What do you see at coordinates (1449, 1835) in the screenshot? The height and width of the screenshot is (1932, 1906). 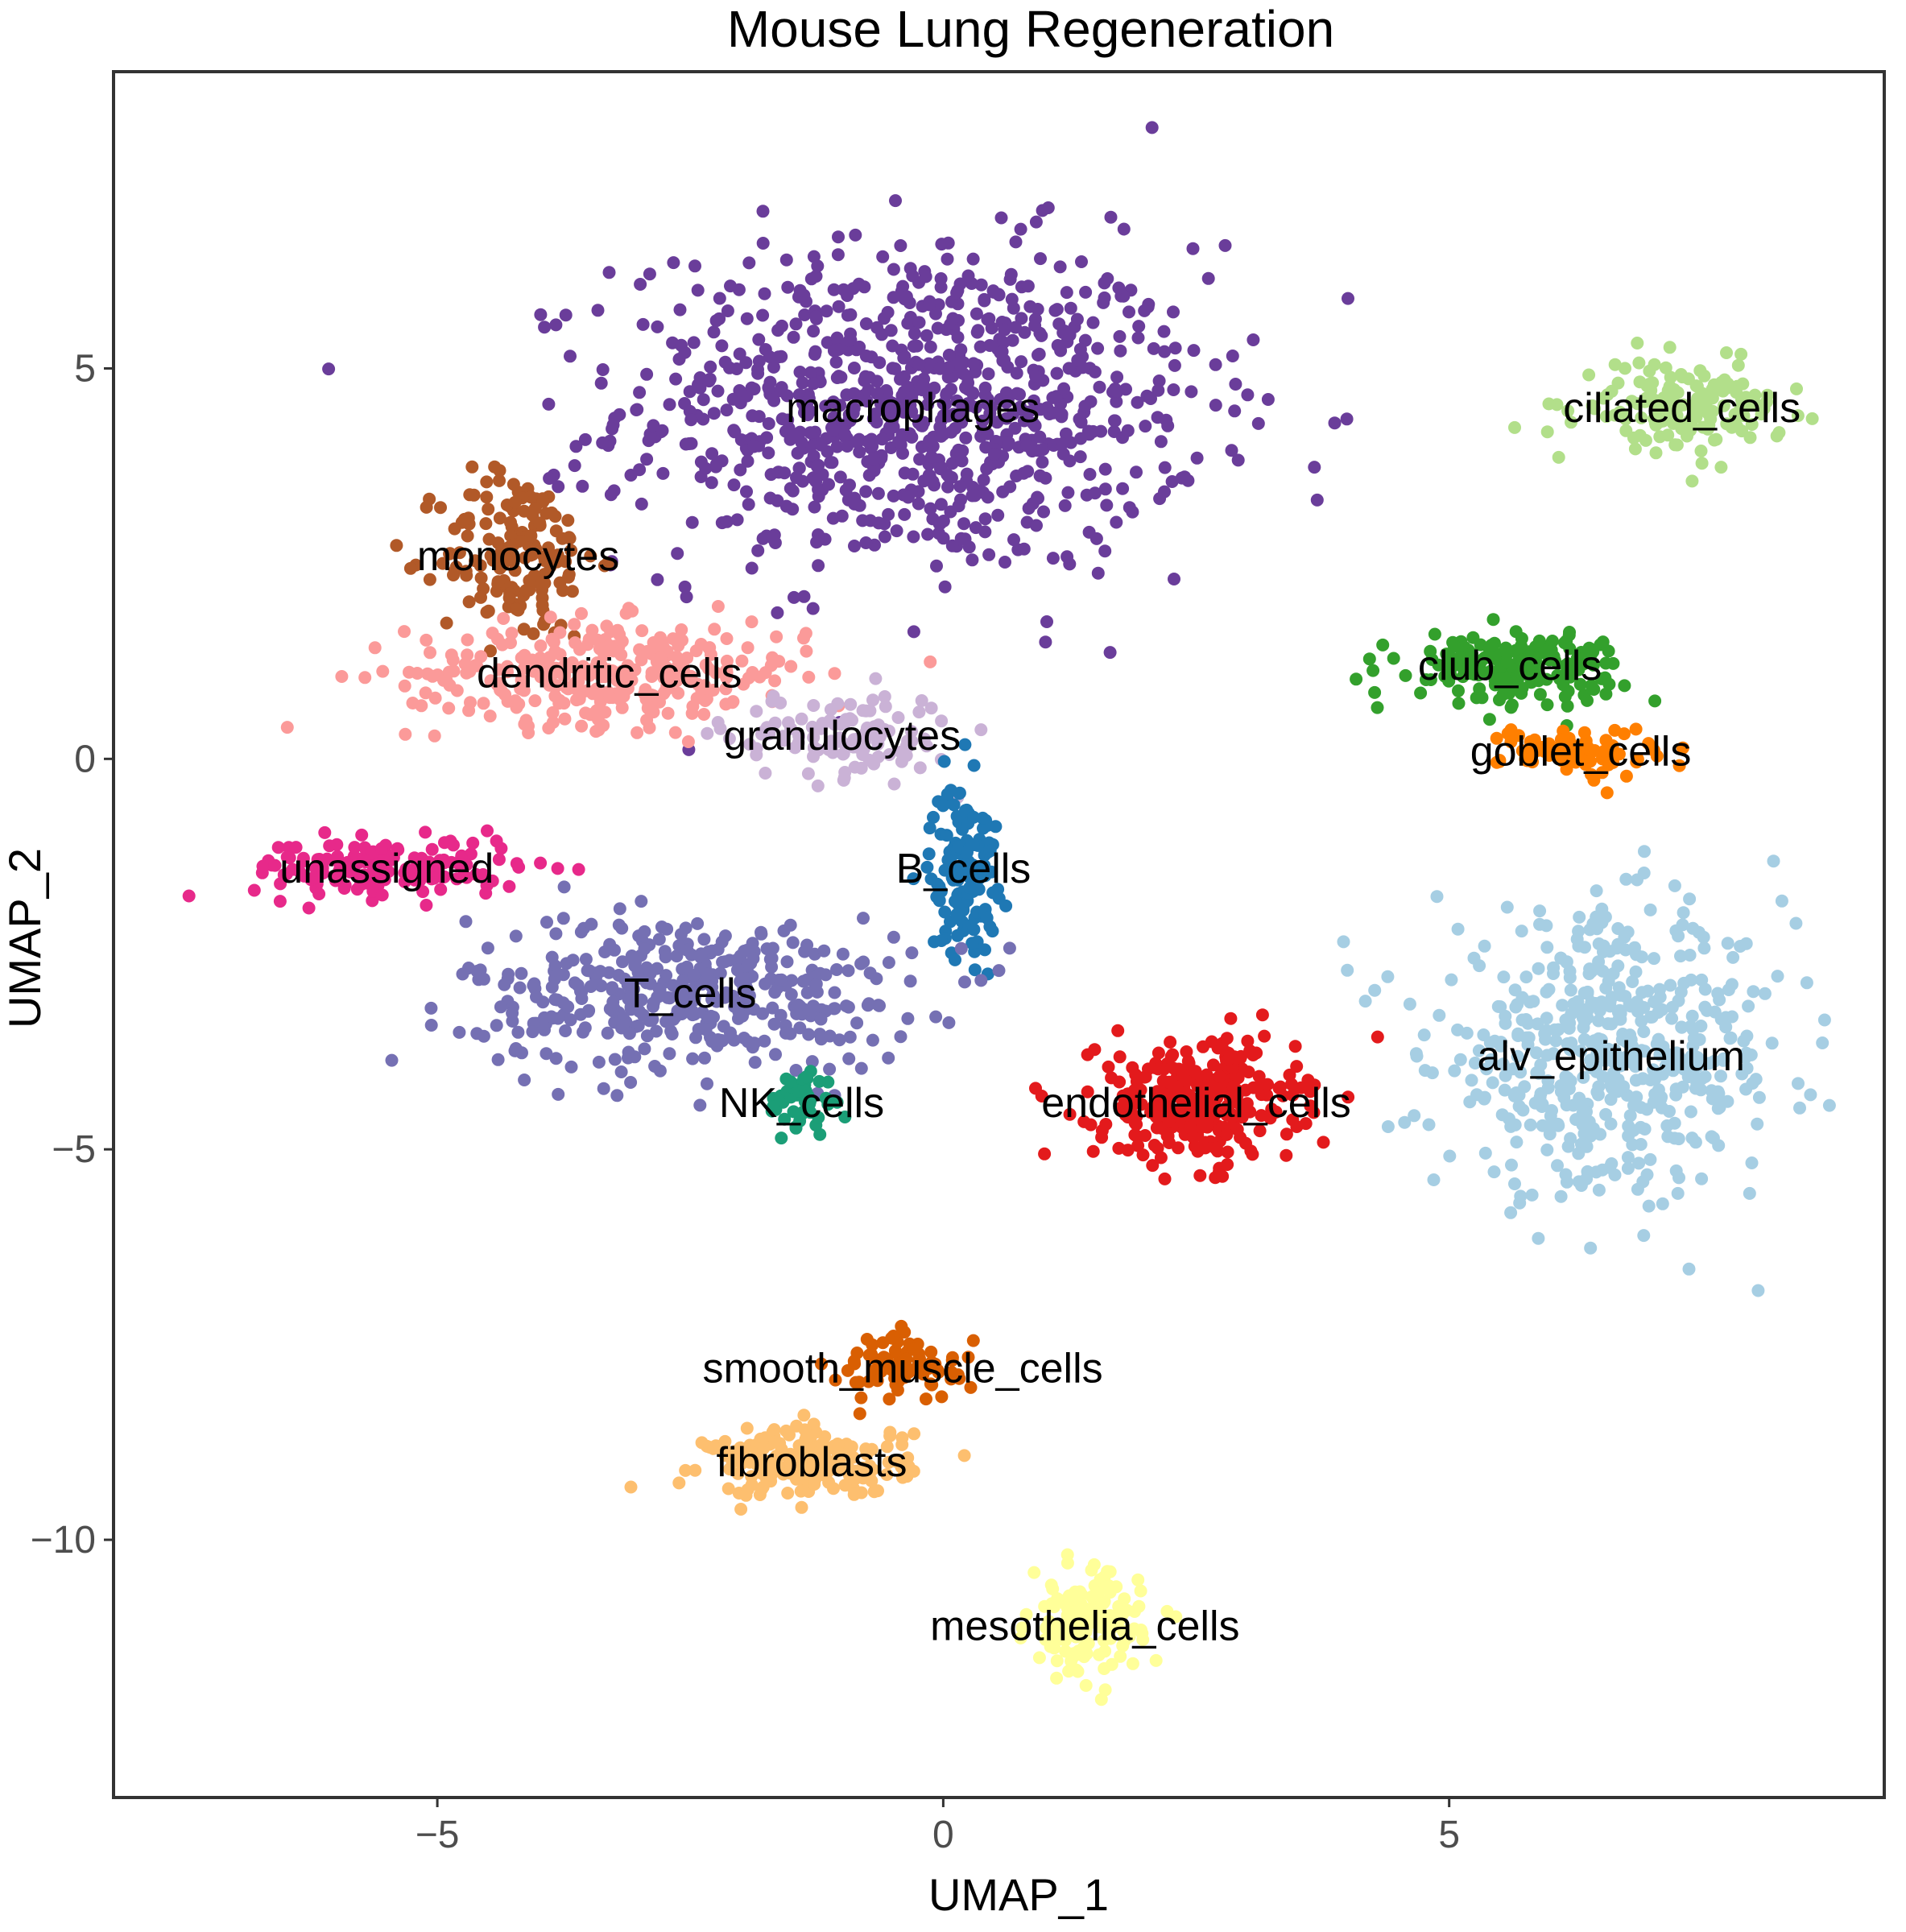 I see `x-tick-label: 5` at bounding box center [1449, 1835].